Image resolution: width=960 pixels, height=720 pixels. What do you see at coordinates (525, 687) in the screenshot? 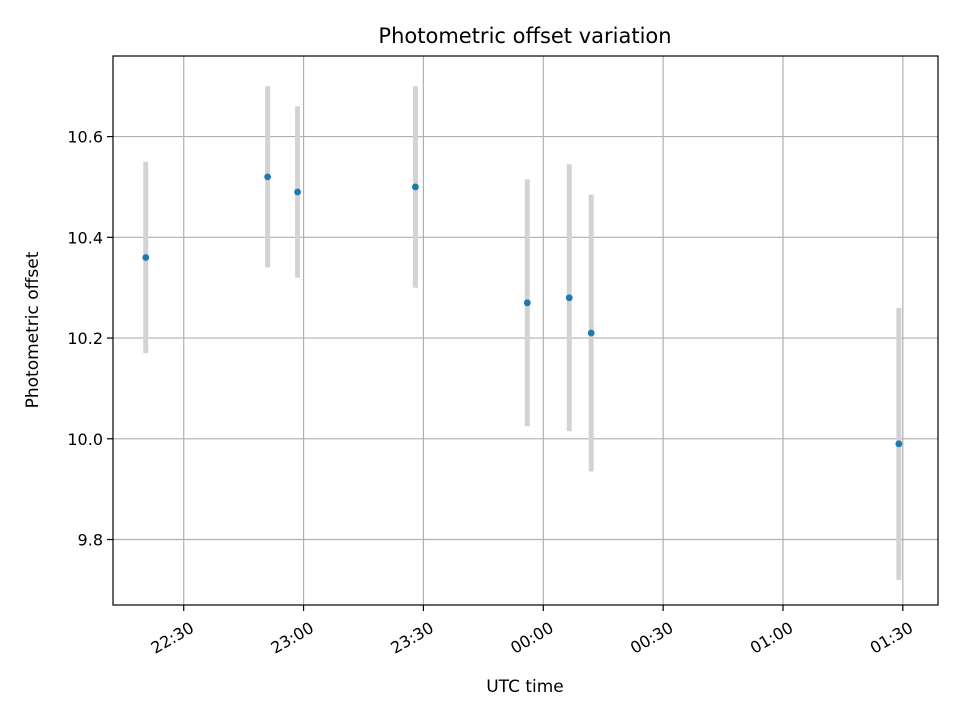
I see `x-axis-label: UTC time` at bounding box center [525, 687].